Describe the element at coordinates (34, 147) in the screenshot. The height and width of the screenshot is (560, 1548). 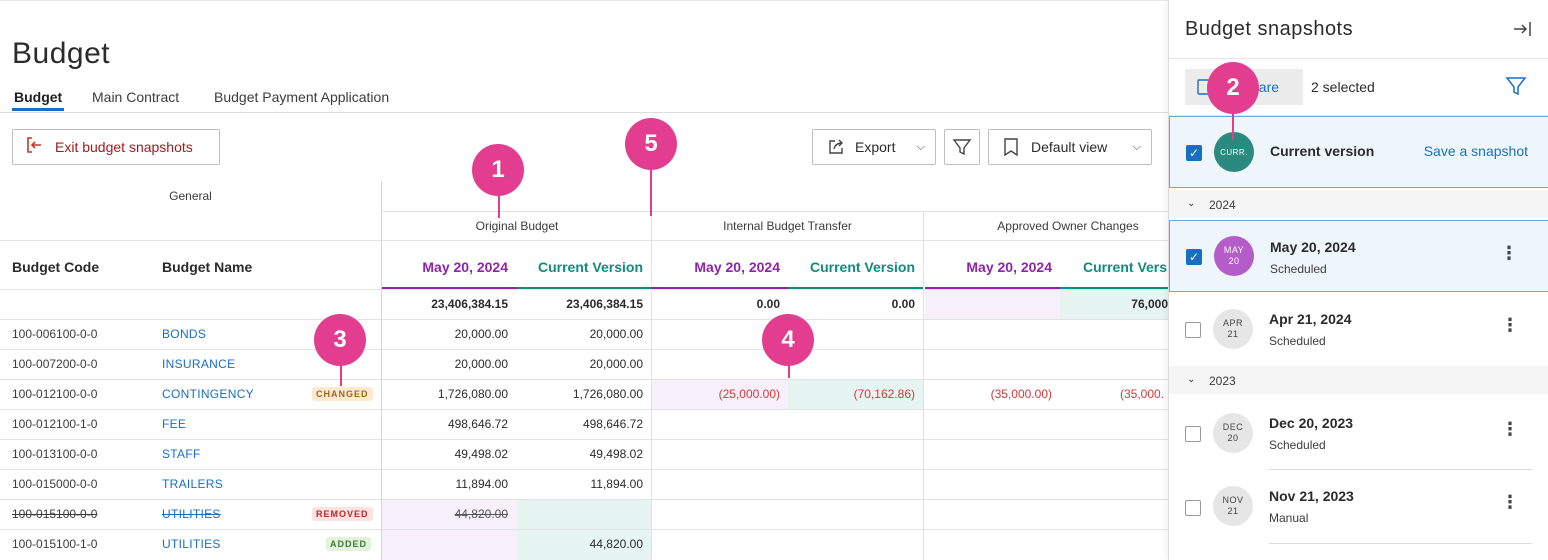
I see `exit-icon` at that location.